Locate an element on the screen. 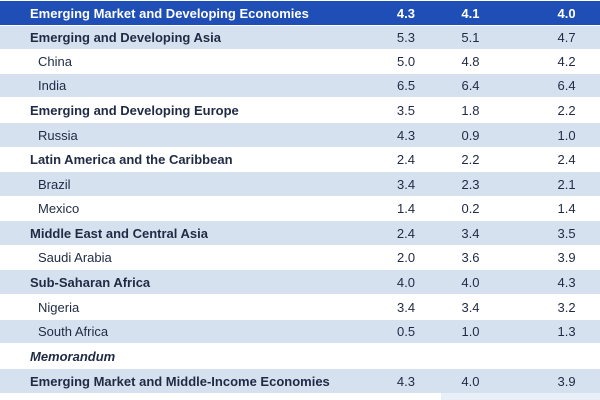  row-value-1: 3.5 is located at coordinates (405, 110).